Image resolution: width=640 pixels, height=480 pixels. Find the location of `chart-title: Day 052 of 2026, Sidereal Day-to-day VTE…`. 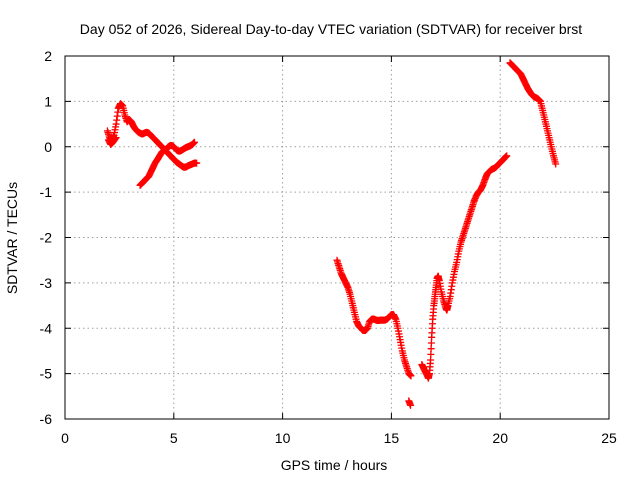

chart-title: Day 052 of 2026, Sidereal Day-to-day VTE… is located at coordinates (331, 29).